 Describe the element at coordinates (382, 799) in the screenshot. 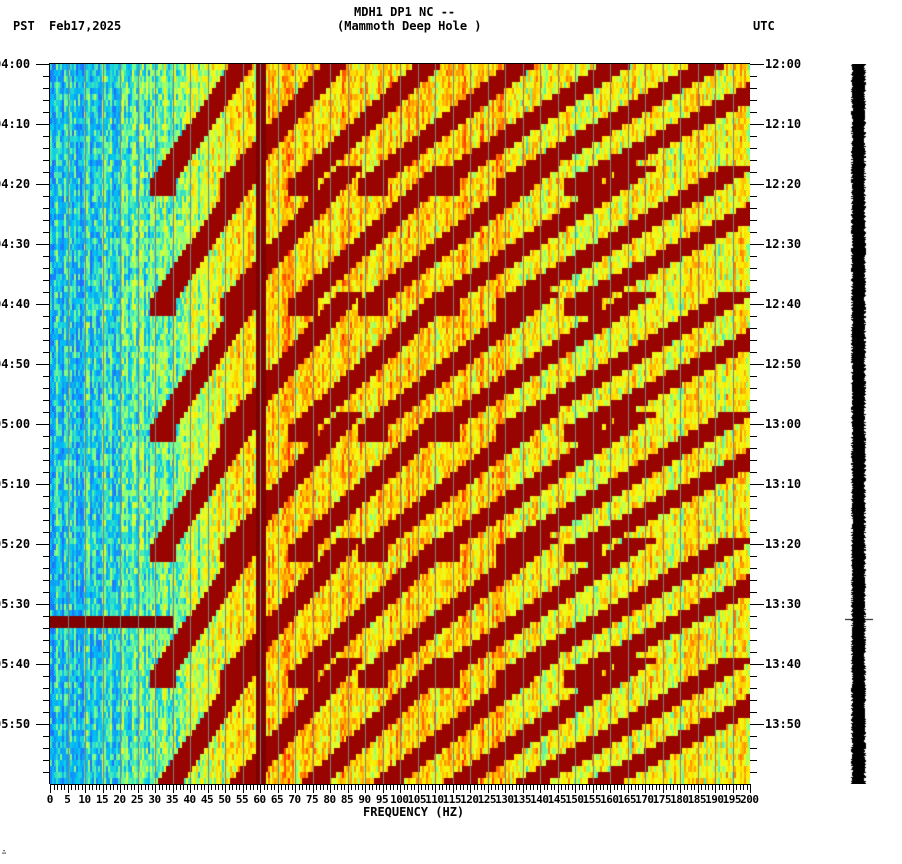

I see `frequency-label: 95` at that location.